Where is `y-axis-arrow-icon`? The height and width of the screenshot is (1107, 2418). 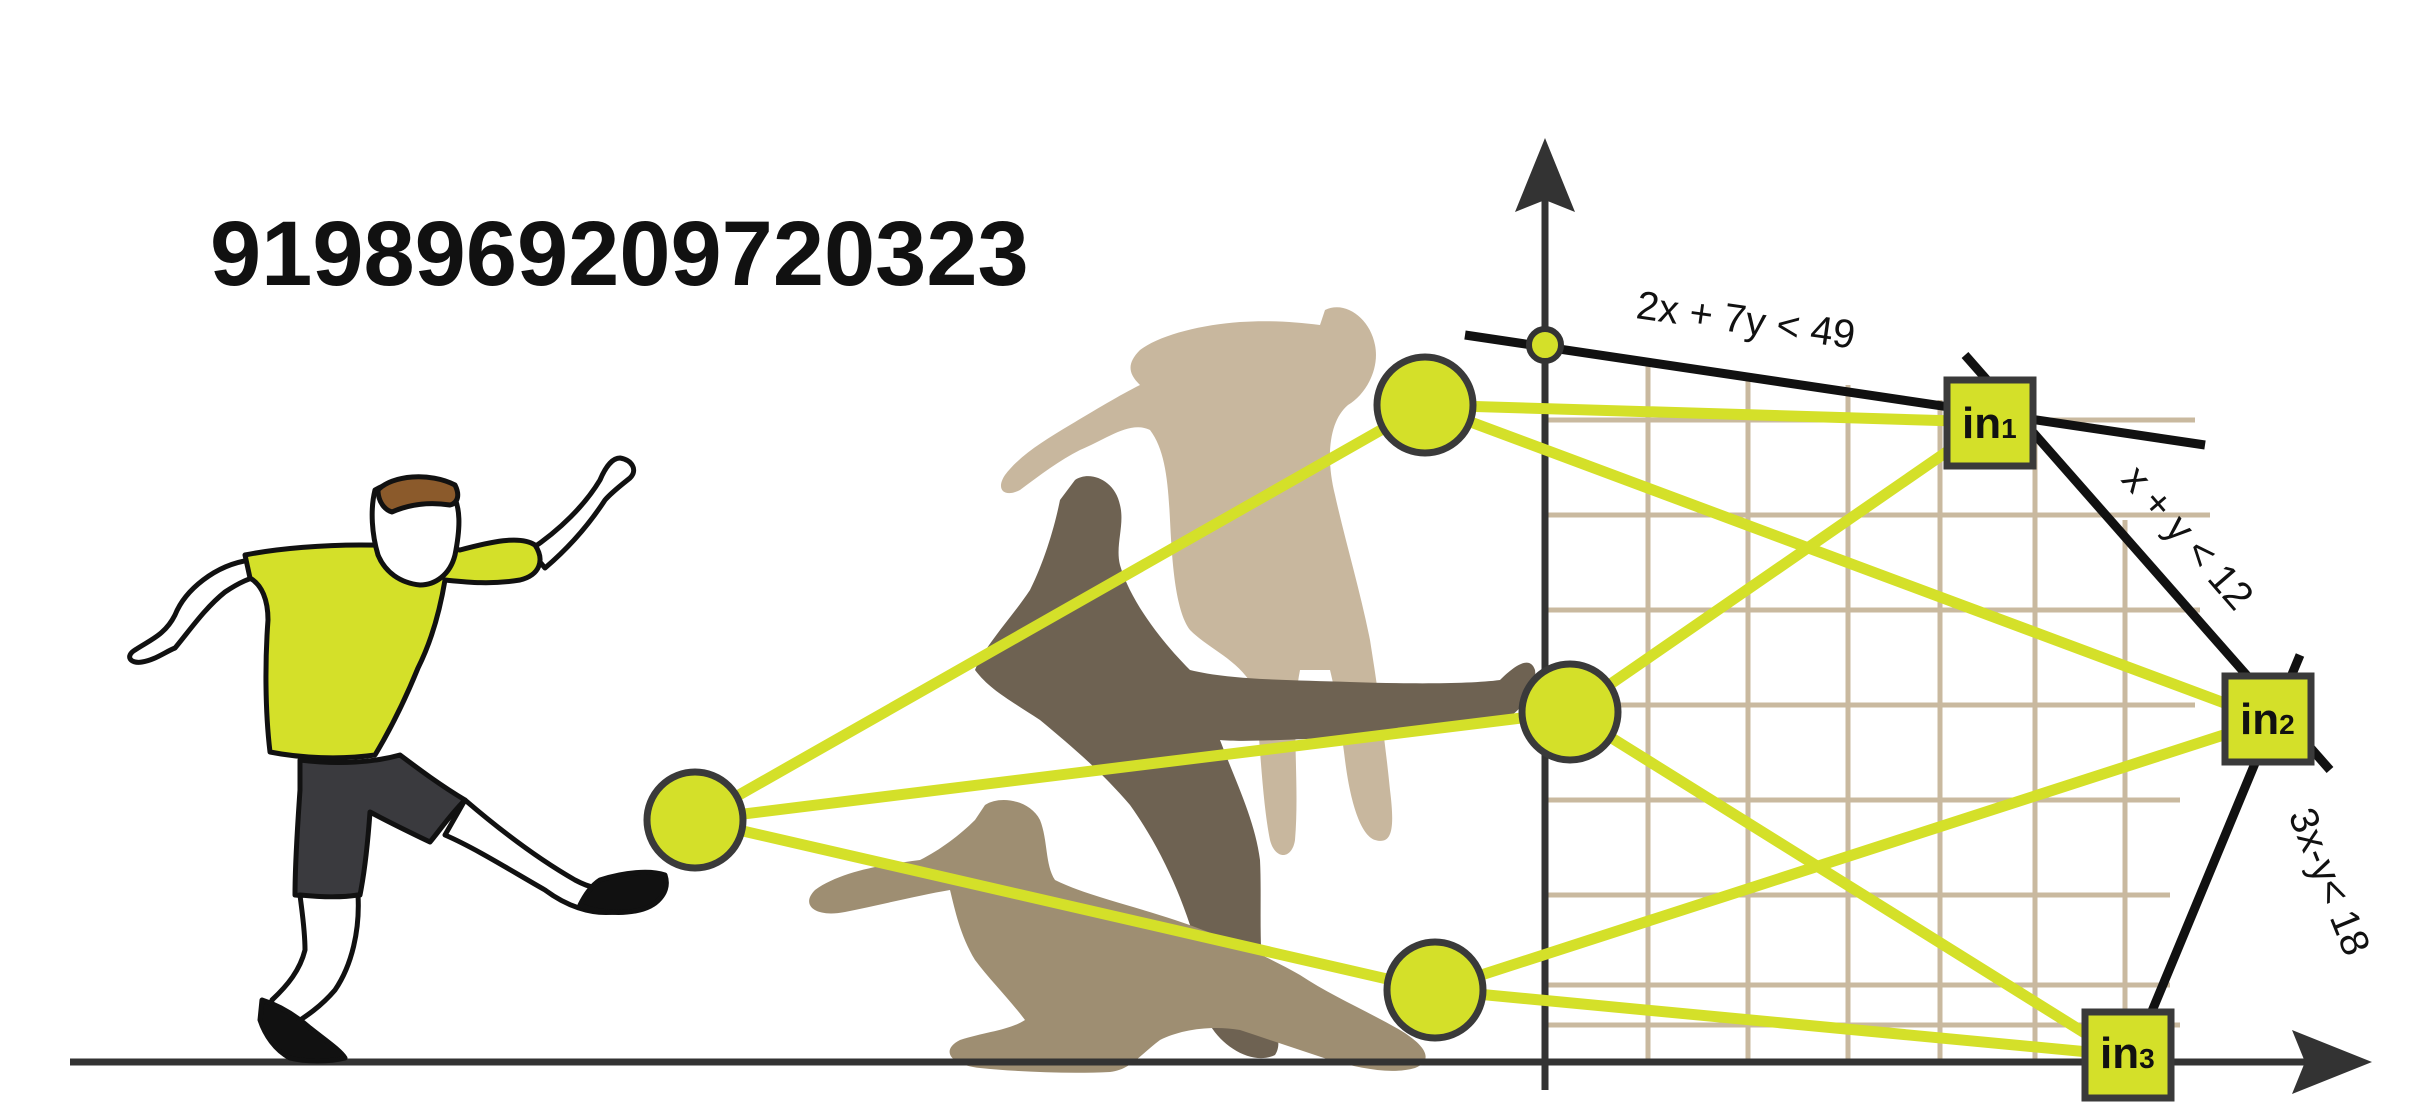
y-axis-arrow-icon is located at coordinates (1545, 175).